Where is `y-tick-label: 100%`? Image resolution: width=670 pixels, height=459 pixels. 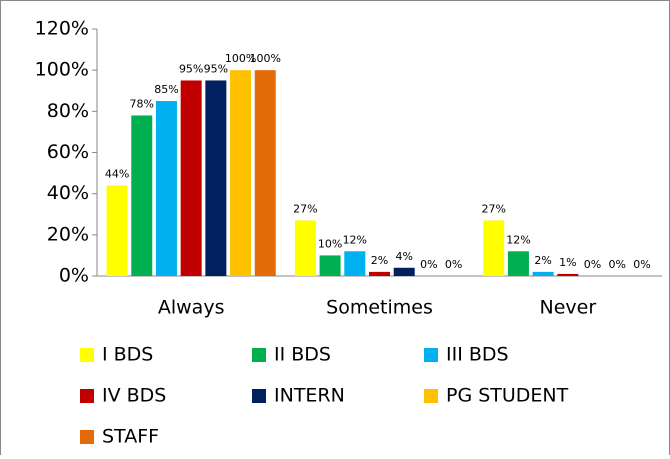 y-tick-label: 100% is located at coordinates (62, 70).